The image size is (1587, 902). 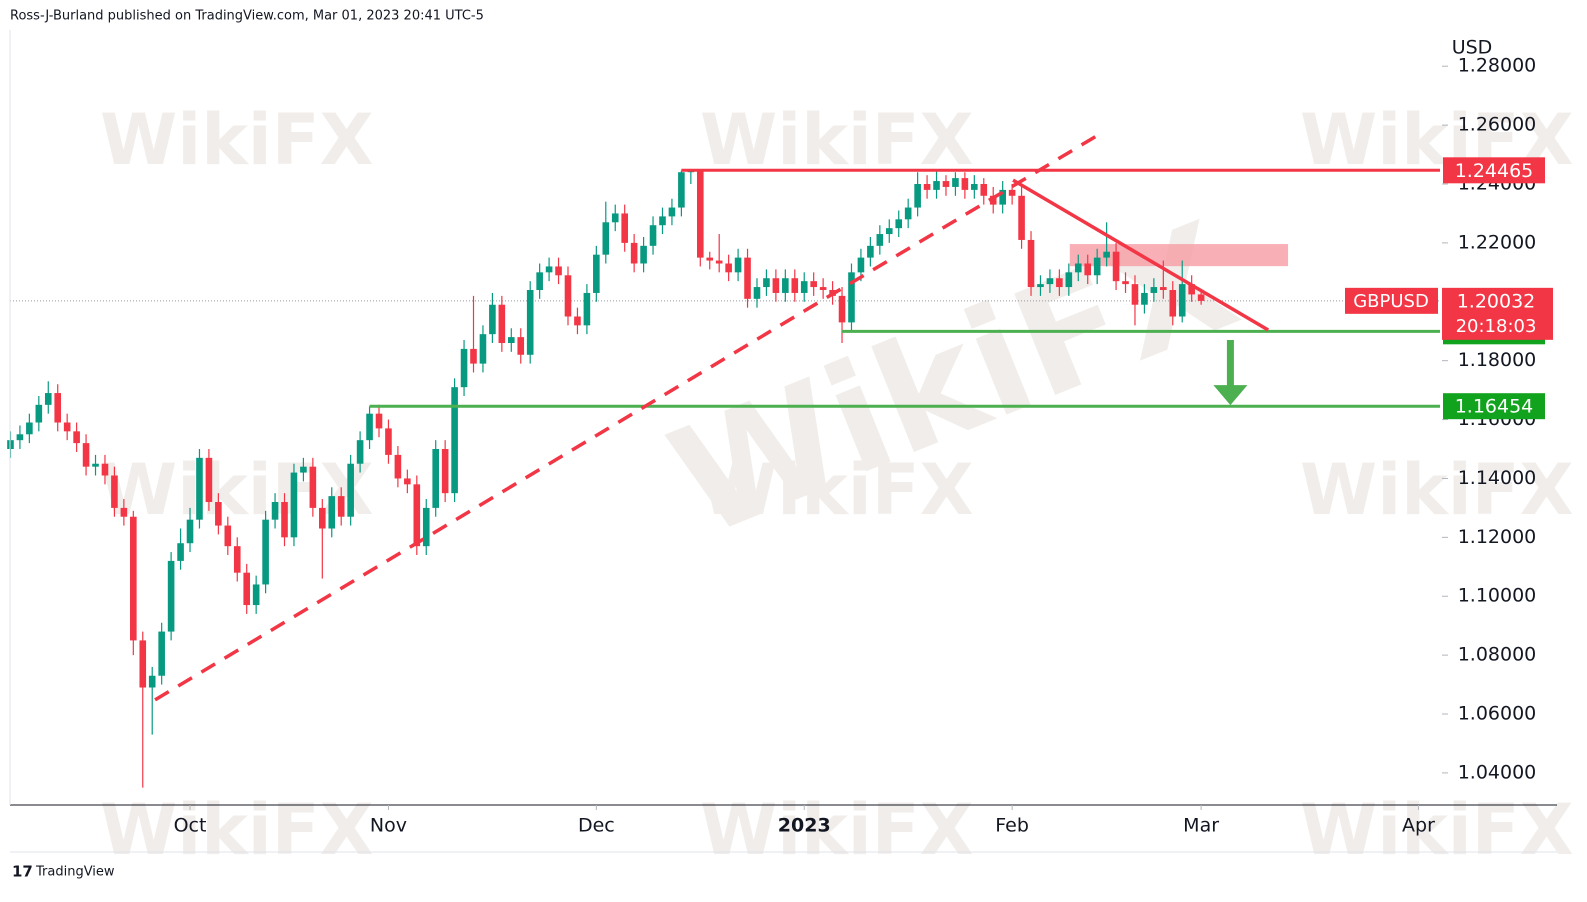 I want to click on y-tick-label: 1.12000, so click(x=1497, y=537).